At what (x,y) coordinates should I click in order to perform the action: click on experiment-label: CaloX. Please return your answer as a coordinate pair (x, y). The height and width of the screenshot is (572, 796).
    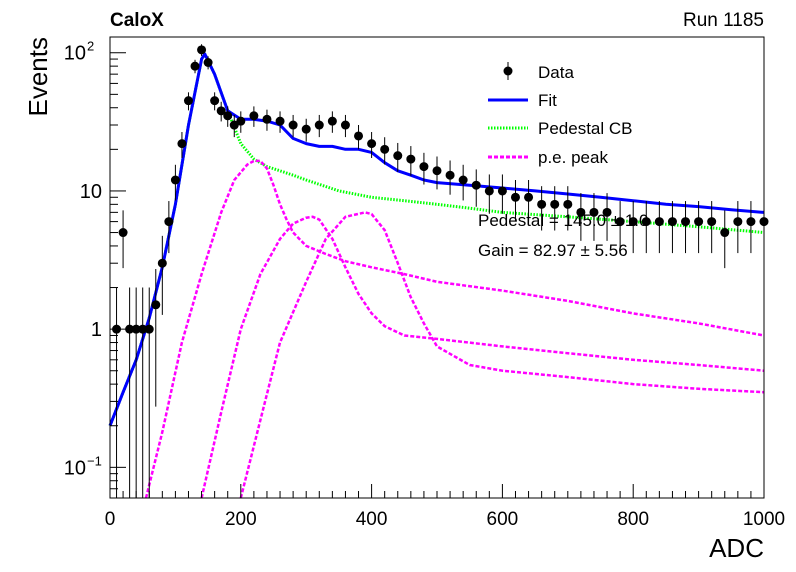
    Looking at the image, I should click on (137, 20).